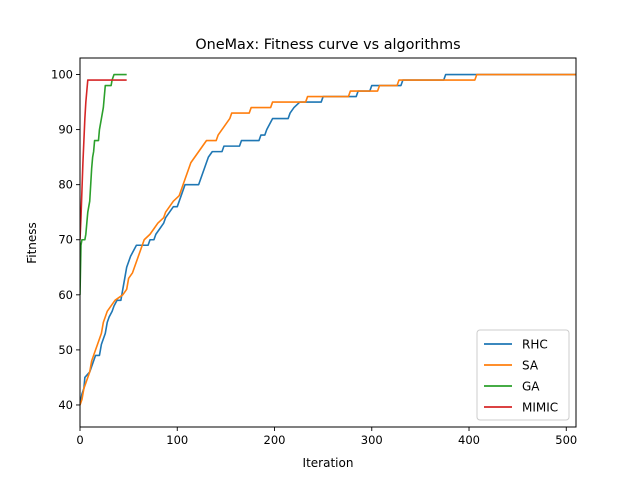 The width and height of the screenshot is (640, 480). What do you see at coordinates (327, 45) in the screenshot?
I see `chart-title: OneMax: Fitness curve vs algorithms` at bounding box center [327, 45].